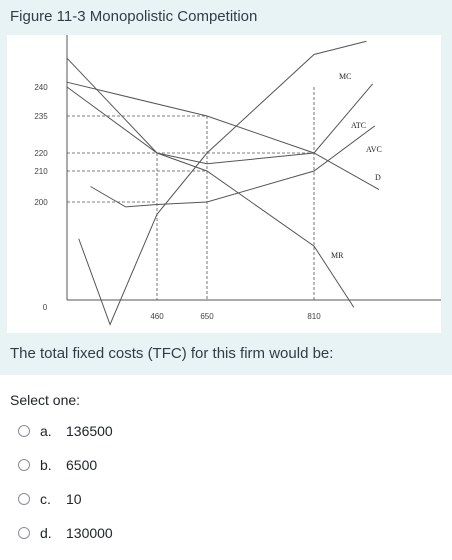 Image resolution: width=452 pixels, height=560 pixels. I want to click on figure-title: Figure 11-3 Monopolistic Competition, so click(134, 16).